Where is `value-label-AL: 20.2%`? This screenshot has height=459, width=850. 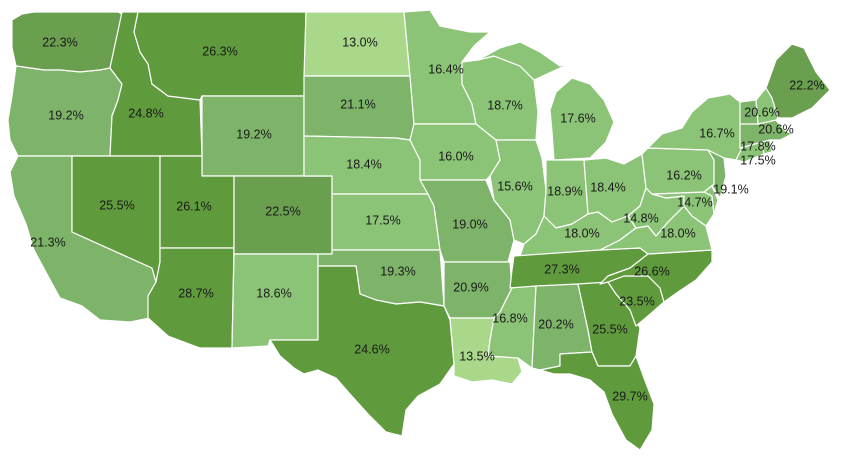 value-label-AL: 20.2% is located at coordinates (555, 324).